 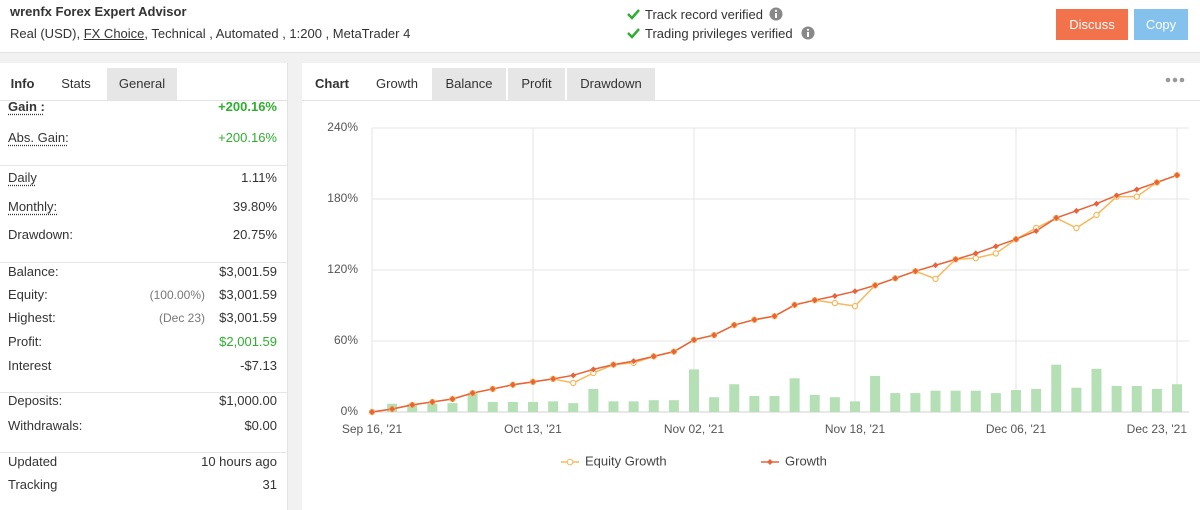 What do you see at coordinates (1161, 24) in the screenshot?
I see `copy-button: Copy` at bounding box center [1161, 24].